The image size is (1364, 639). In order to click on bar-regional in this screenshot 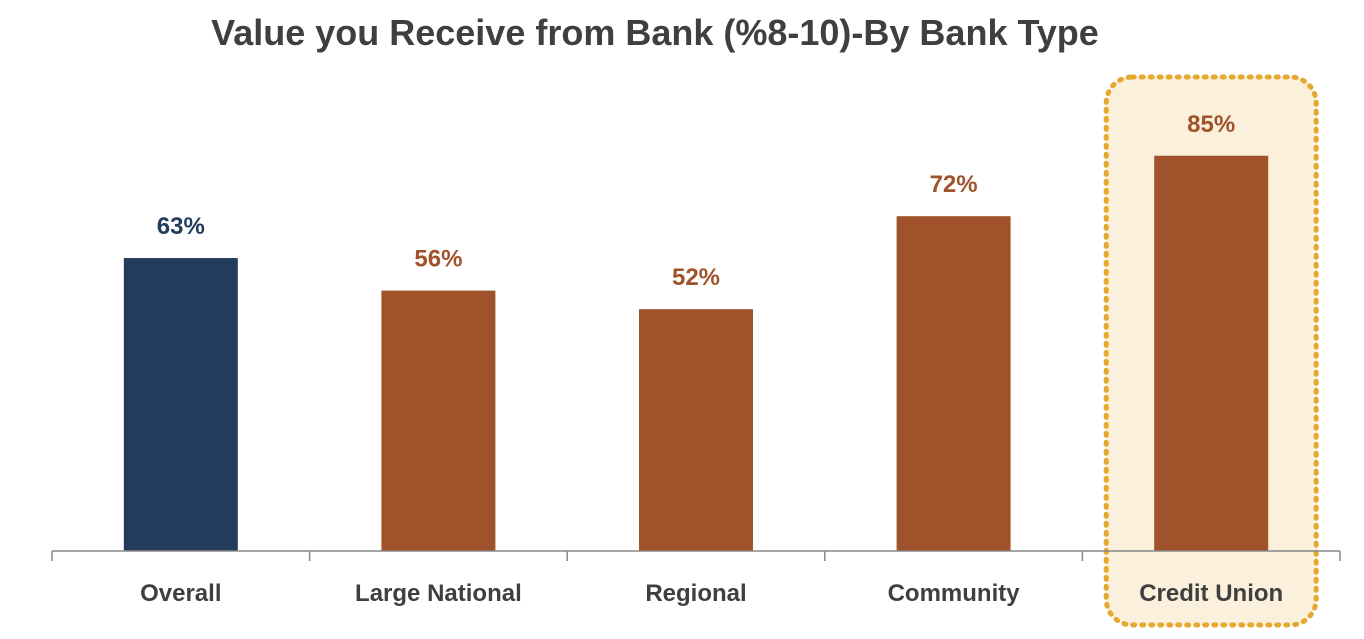, I will do `click(696, 430)`.